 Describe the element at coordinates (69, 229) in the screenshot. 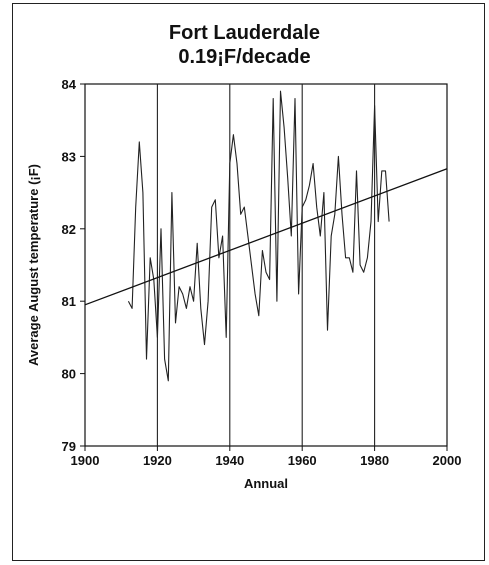

I see `y-tick-label-82: 82` at that location.